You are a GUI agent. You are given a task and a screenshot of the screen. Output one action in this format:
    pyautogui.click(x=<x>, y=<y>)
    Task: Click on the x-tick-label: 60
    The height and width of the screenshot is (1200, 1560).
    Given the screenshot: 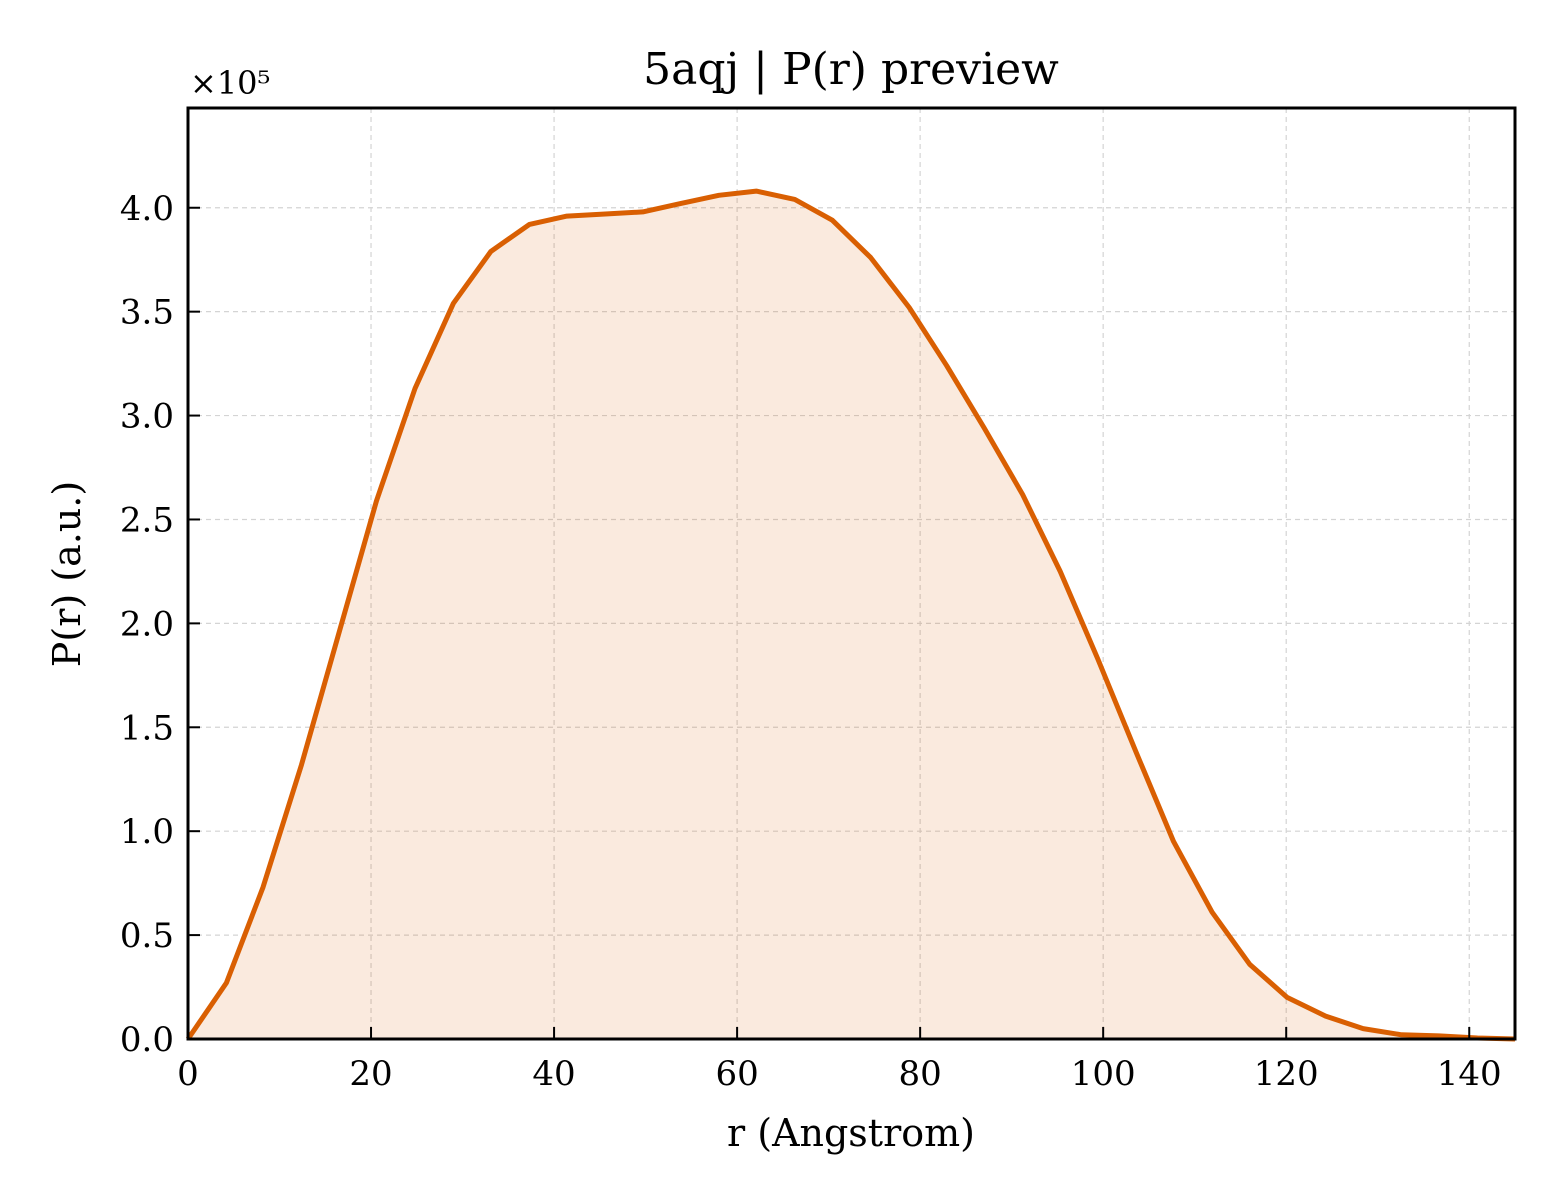 What is the action you would take?
    pyautogui.click(x=736, y=1074)
    